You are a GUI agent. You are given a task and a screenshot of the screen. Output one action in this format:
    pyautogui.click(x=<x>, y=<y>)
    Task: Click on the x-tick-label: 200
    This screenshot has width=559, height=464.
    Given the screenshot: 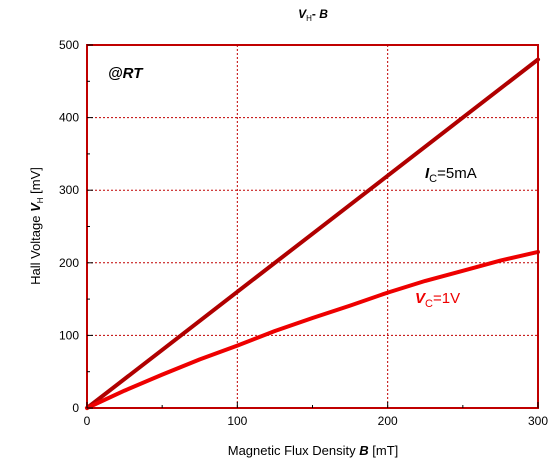 What is the action you would take?
    pyautogui.click(x=388, y=421)
    